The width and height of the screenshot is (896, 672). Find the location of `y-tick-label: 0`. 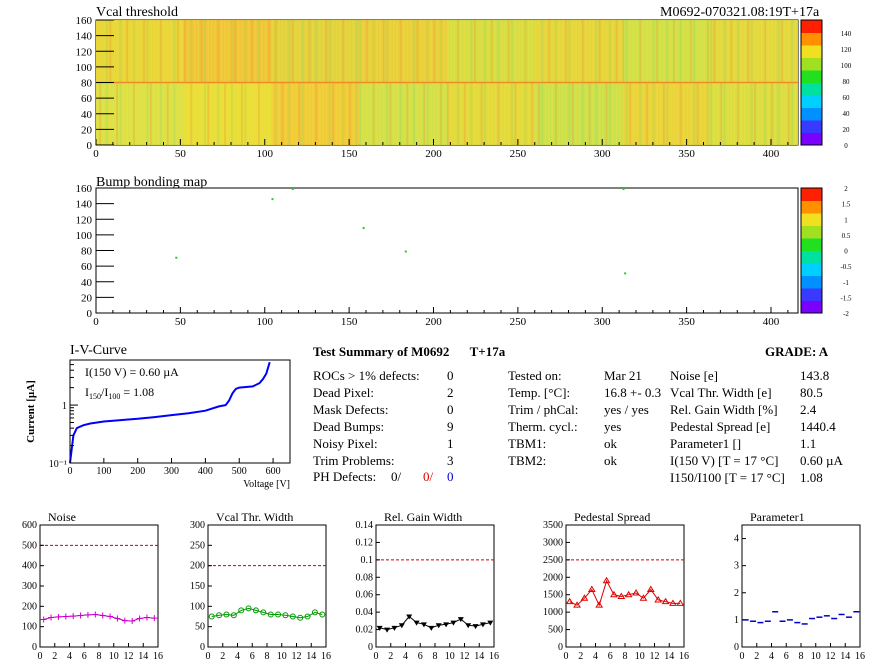

y-tick-label: 0 is located at coordinates (90, 146).